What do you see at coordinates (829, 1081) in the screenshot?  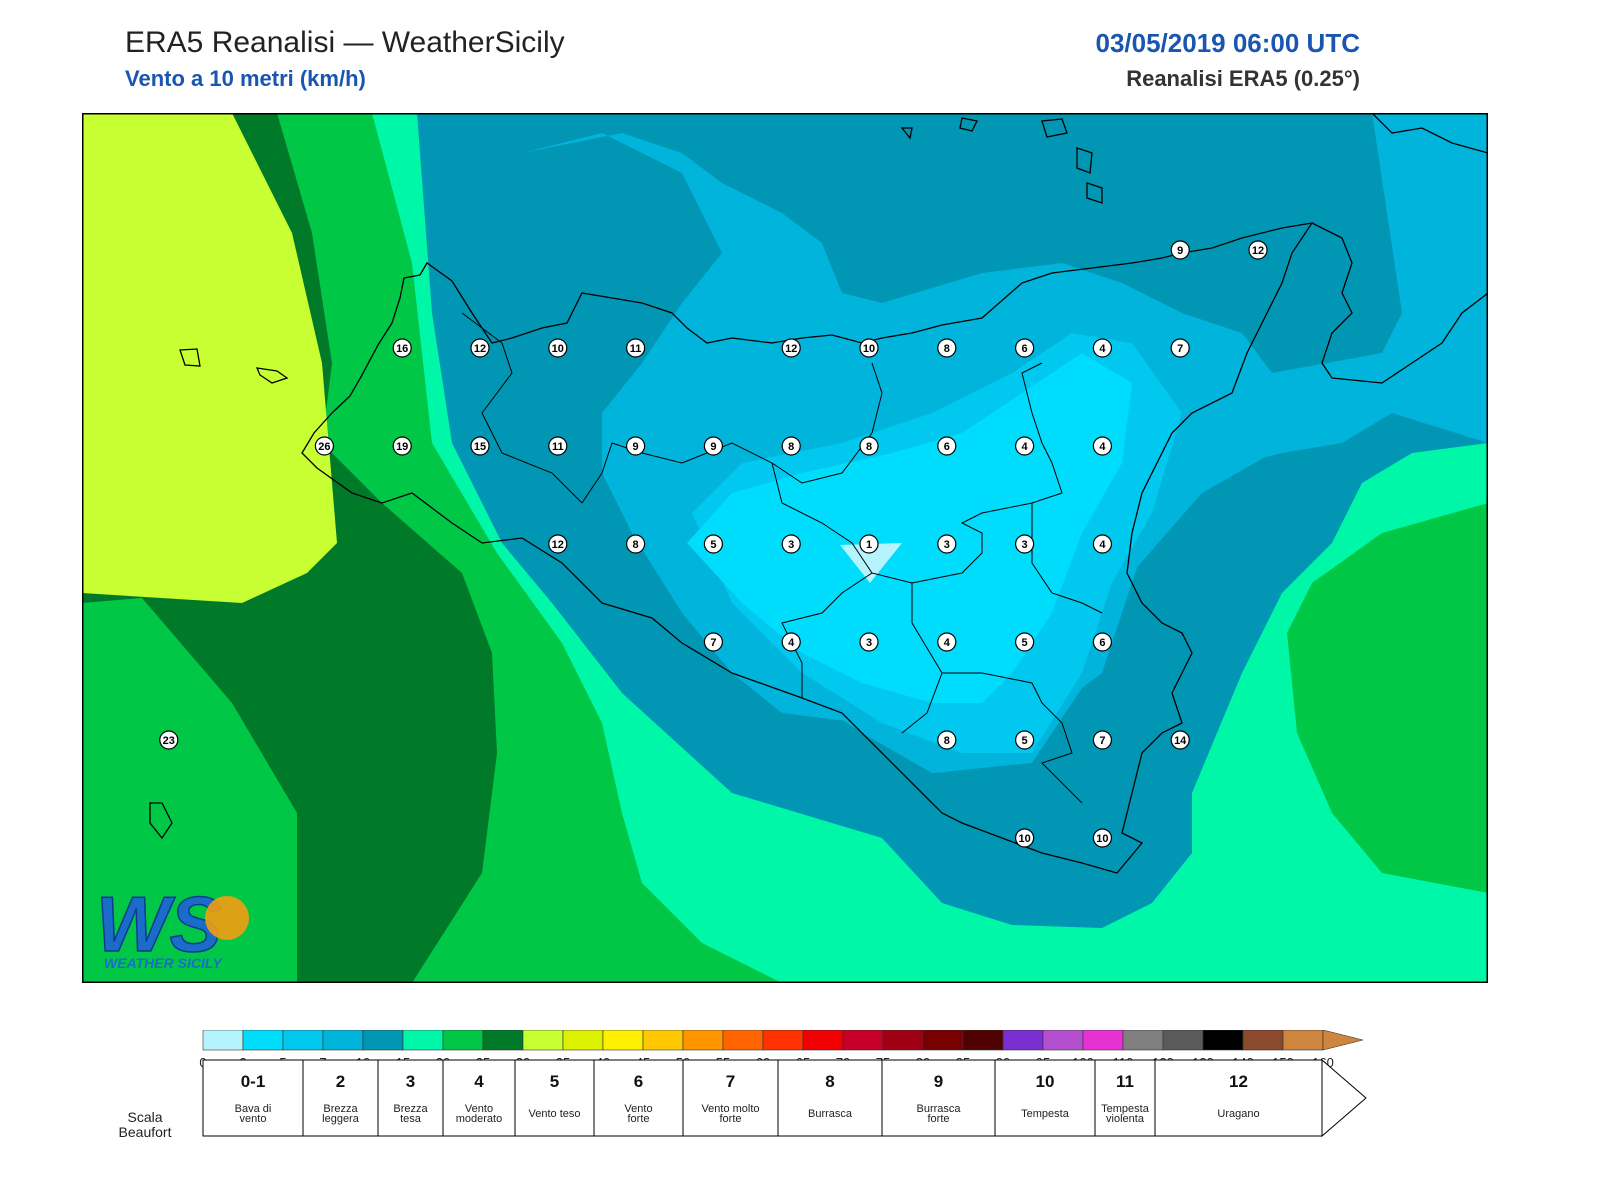 I see `beaufort-number: 8` at bounding box center [829, 1081].